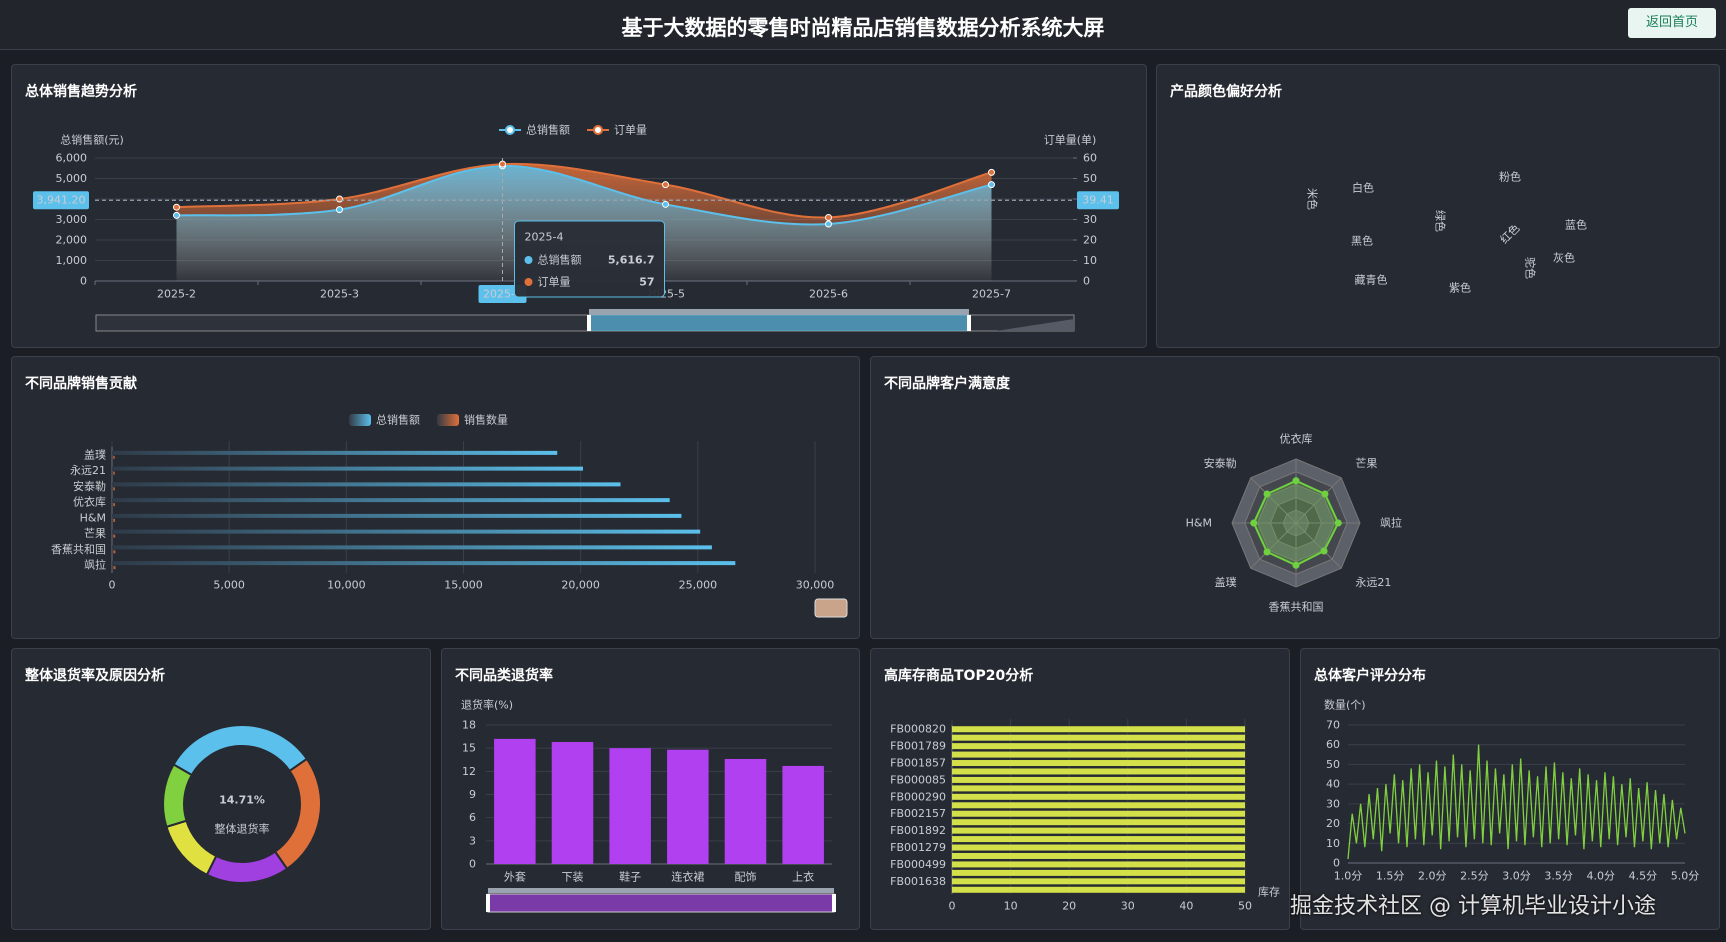  Describe the element at coordinates (95, 533) in the screenshot. I see `y-tick-label: 芒果` at that location.